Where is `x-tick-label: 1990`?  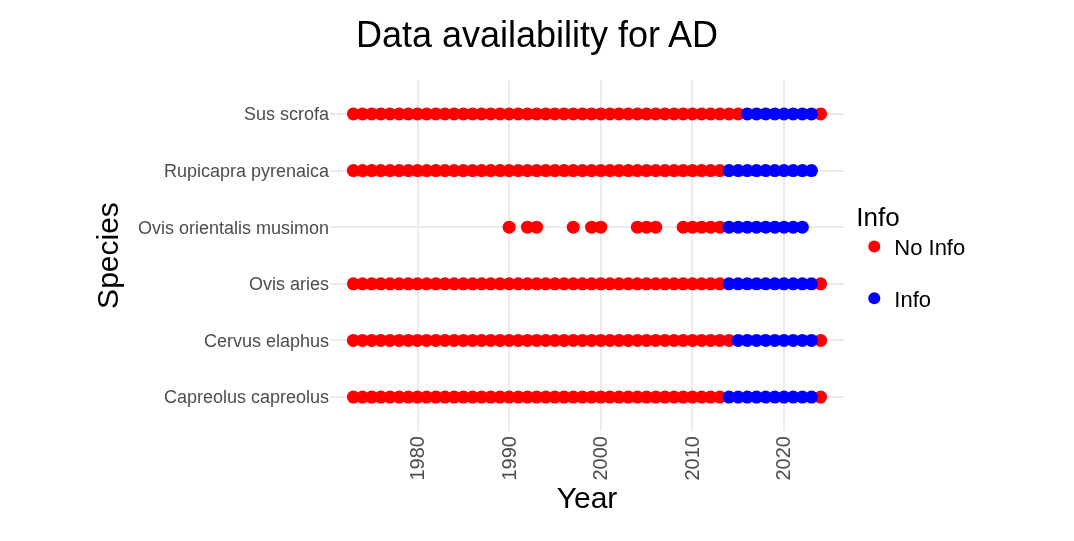
x-tick-label: 1990 is located at coordinates (508, 458).